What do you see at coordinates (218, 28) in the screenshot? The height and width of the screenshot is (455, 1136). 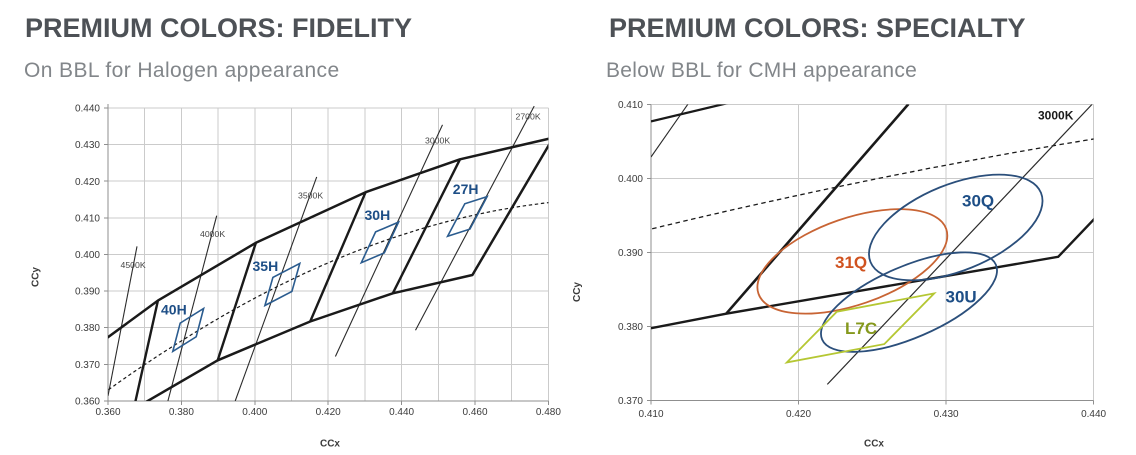 I see `svg-text: PREMIUM COLORS: FIDELITY` at bounding box center [218, 28].